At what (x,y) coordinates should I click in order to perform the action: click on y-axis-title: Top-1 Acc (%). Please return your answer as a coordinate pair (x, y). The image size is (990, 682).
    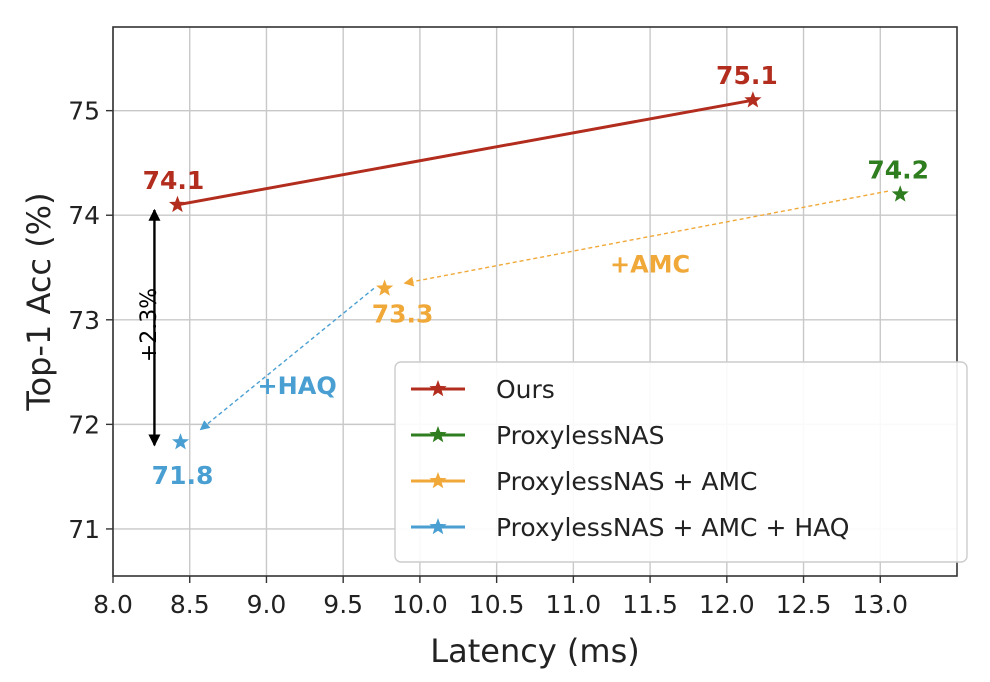
    Looking at the image, I should click on (39, 301).